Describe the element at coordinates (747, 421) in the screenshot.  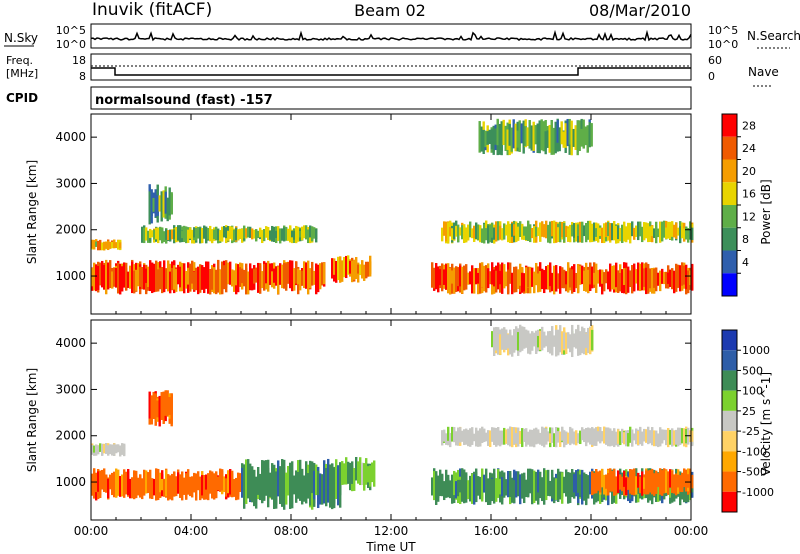
I see `velocity-colorbar: 1000 500 100 25 -25 -100 -500 -1000` at that location.